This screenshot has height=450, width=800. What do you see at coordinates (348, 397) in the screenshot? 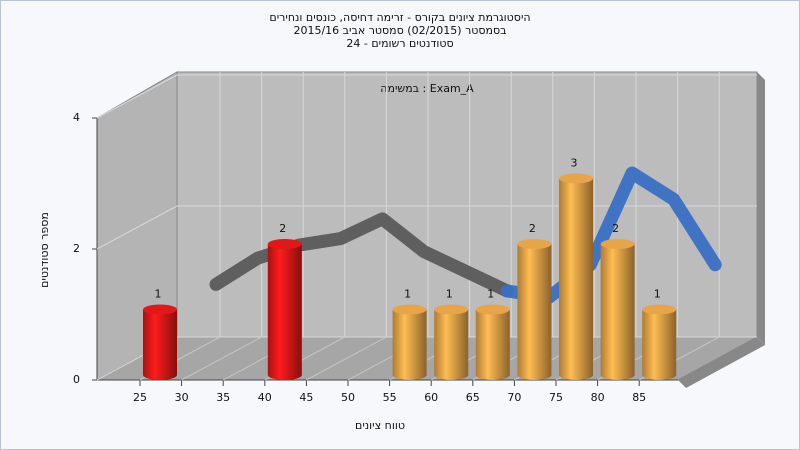
I see `x-tick-label: 50` at bounding box center [348, 397].